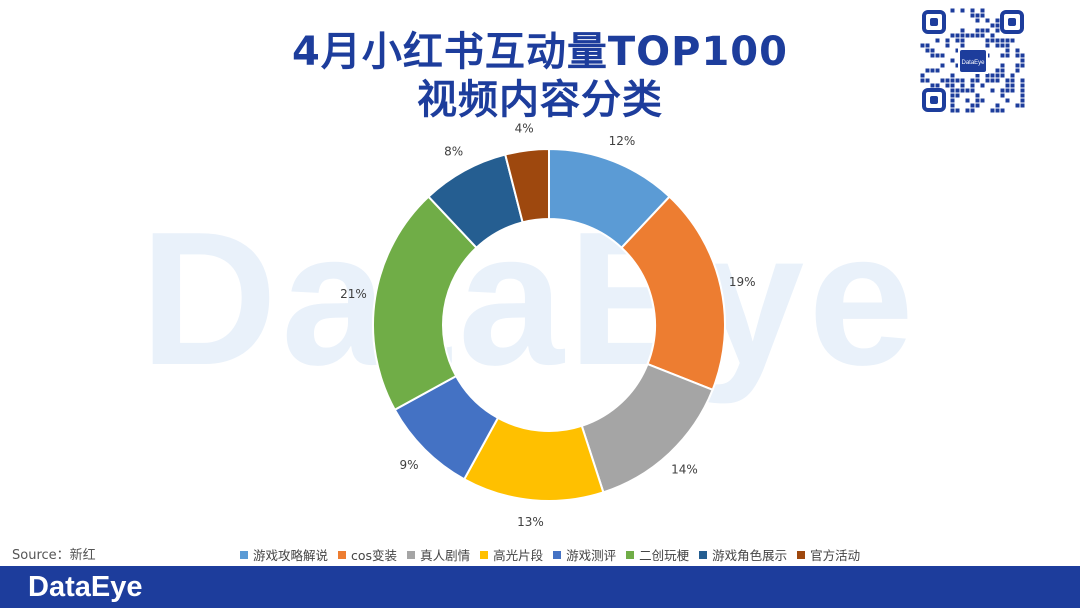  I want to click on legend-item-3: 真人剧情, so click(438, 554).